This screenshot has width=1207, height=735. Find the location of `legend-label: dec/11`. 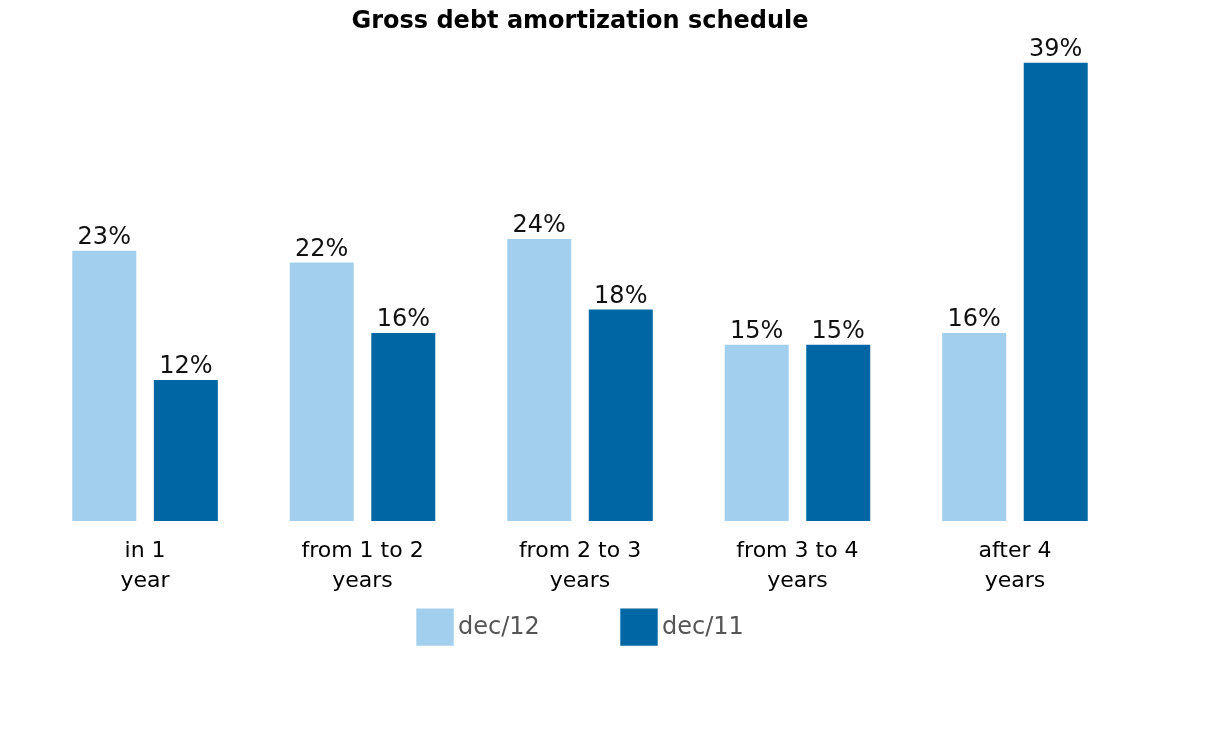

legend-label: dec/11 is located at coordinates (703, 626).